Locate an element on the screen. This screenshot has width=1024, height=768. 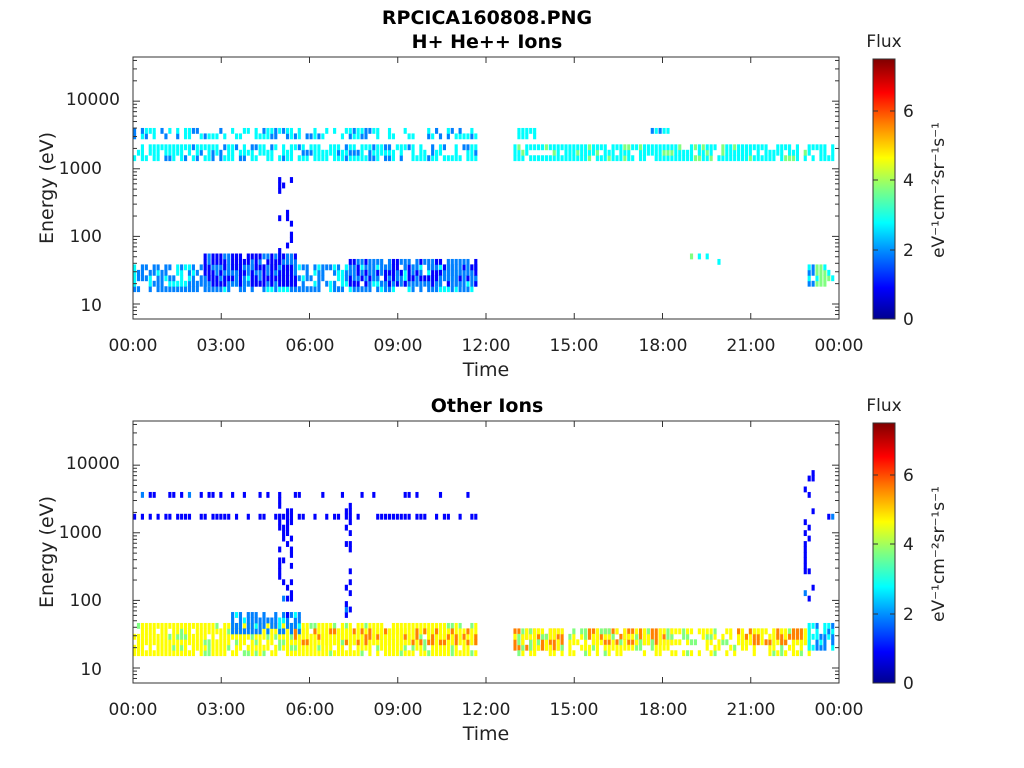
x-tick-label: 00:00 is located at coordinates (839, 346).